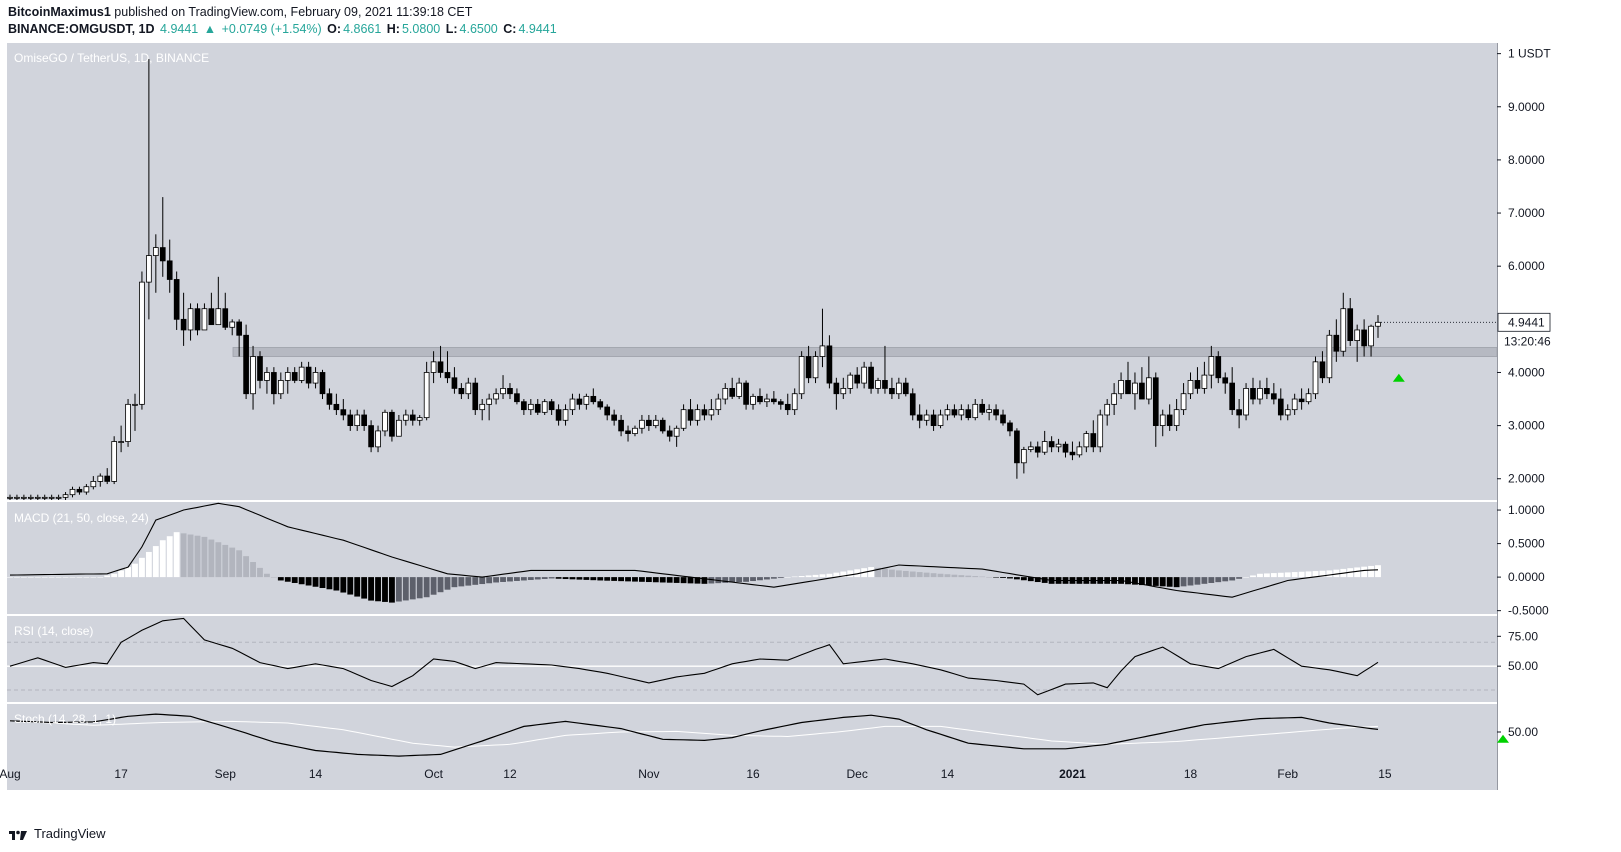 The image size is (1621, 852). I want to click on rsi-title: RSI (14, close), so click(53, 631).